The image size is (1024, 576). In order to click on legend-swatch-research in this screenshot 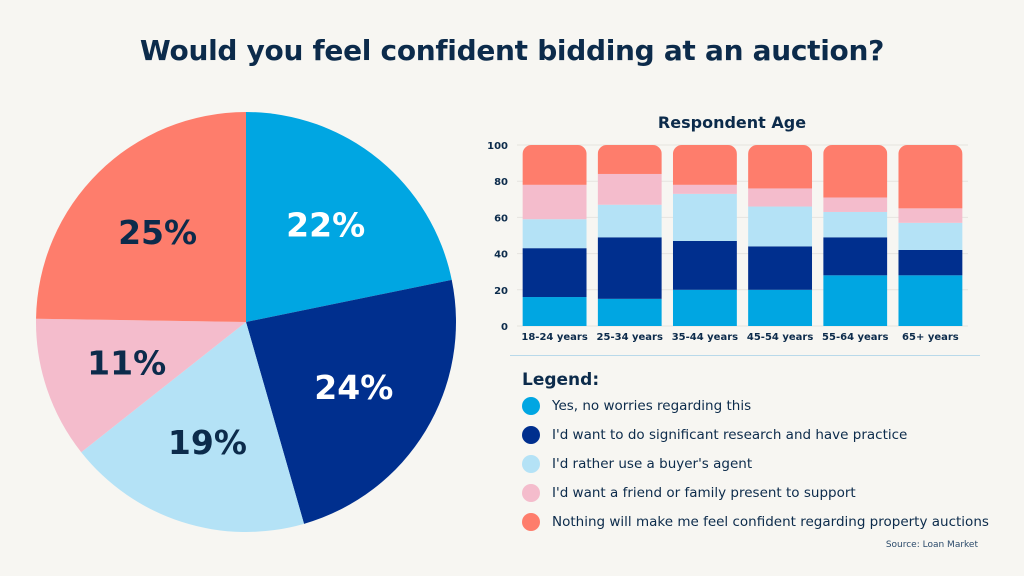, I will do `click(531, 435)`.